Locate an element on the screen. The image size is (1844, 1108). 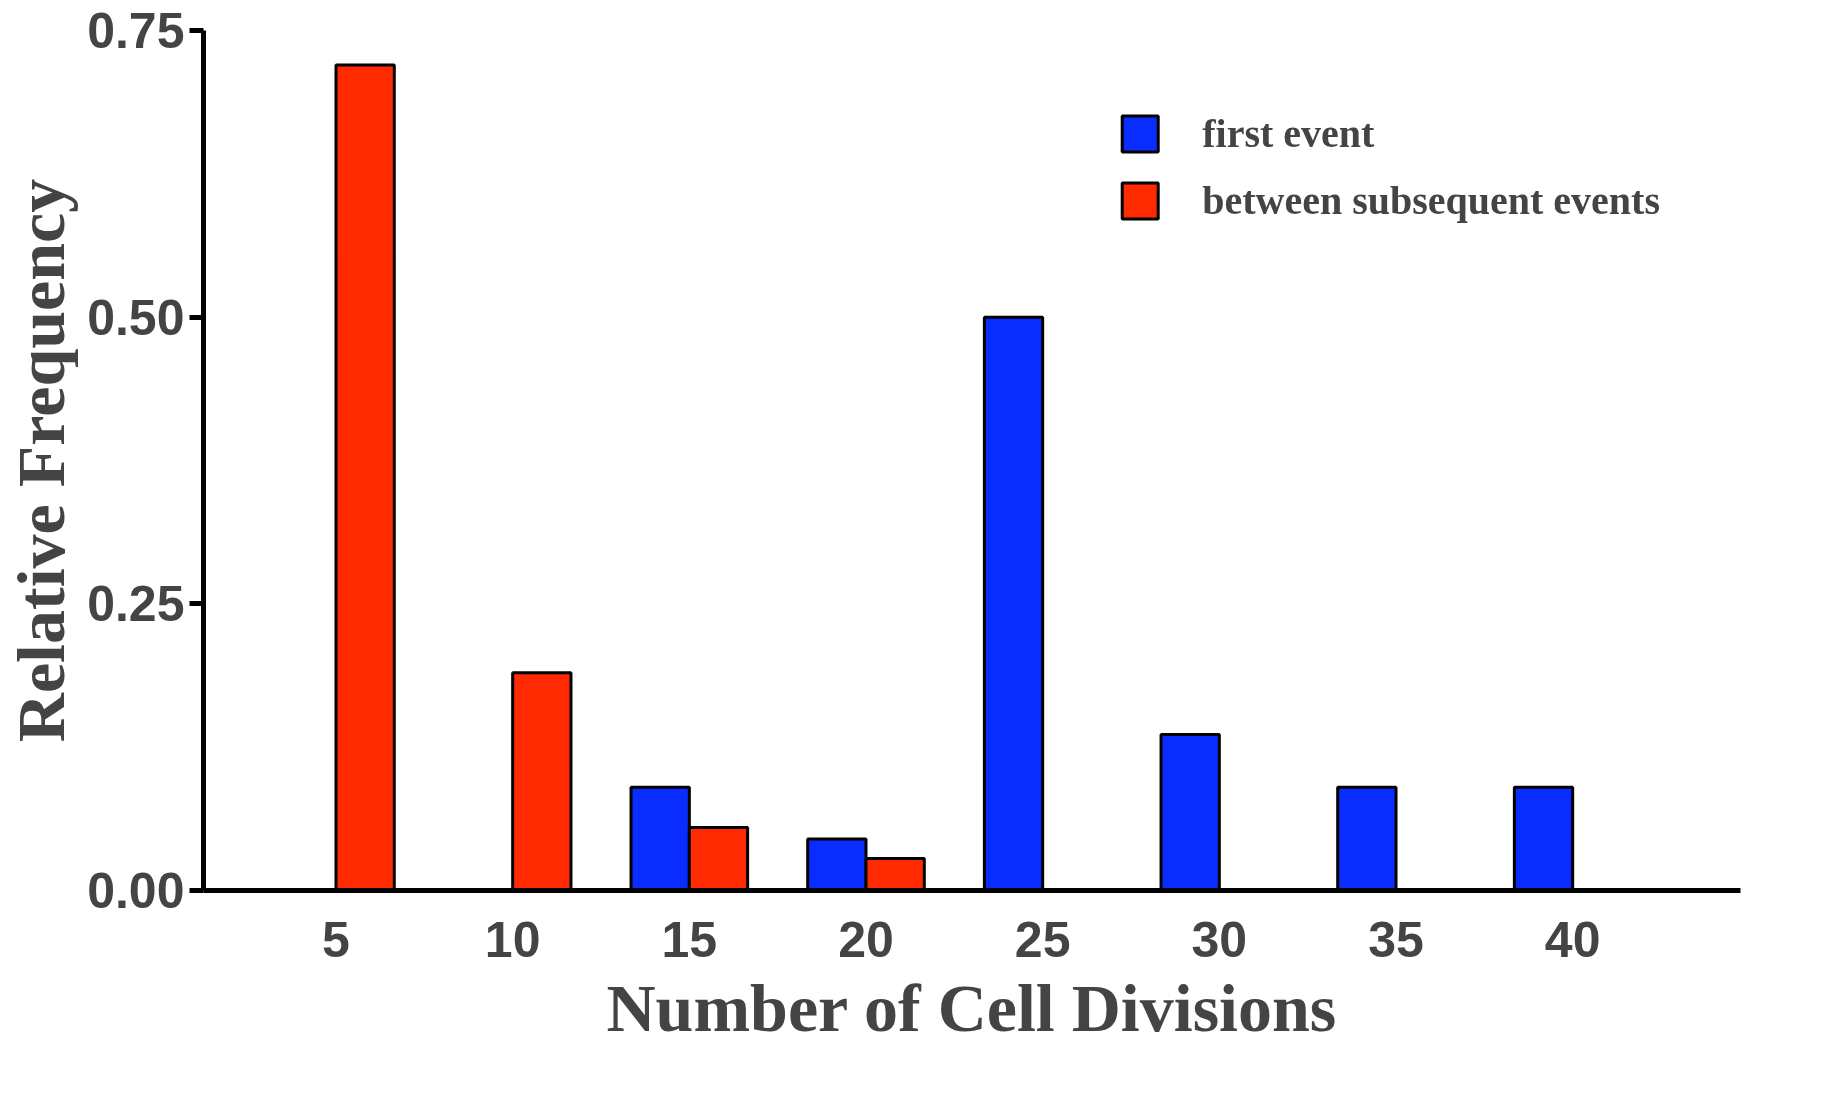
x-tick-label: 5 is located at coordinates (336, 939).